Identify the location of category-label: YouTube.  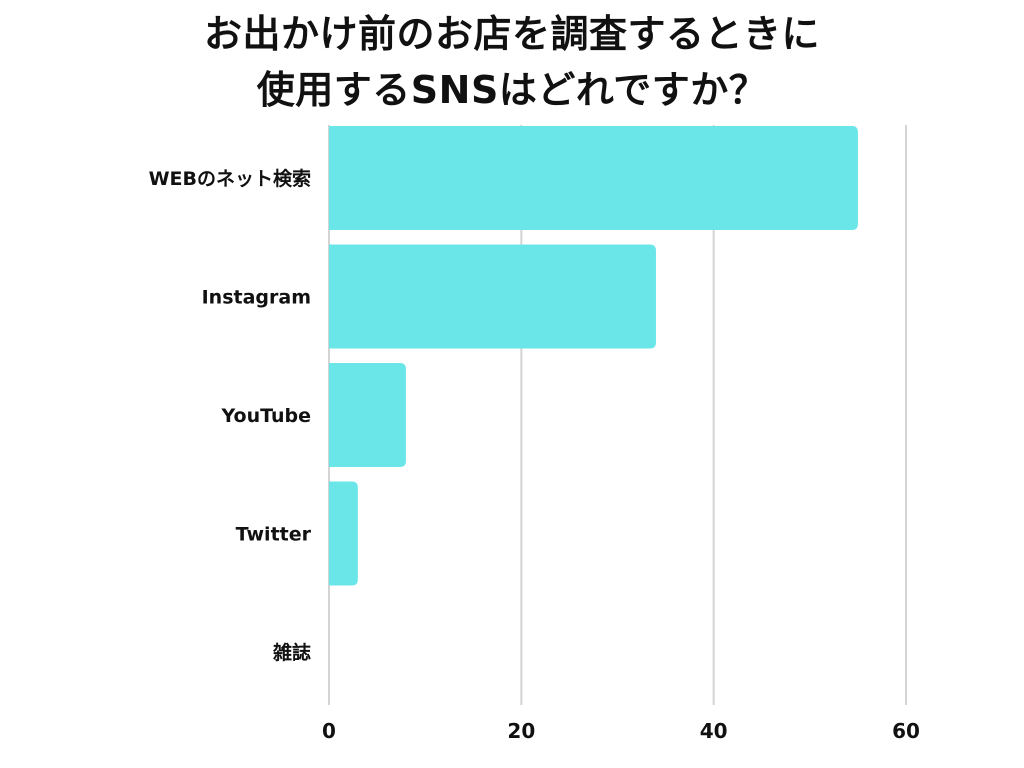
(266, 416).